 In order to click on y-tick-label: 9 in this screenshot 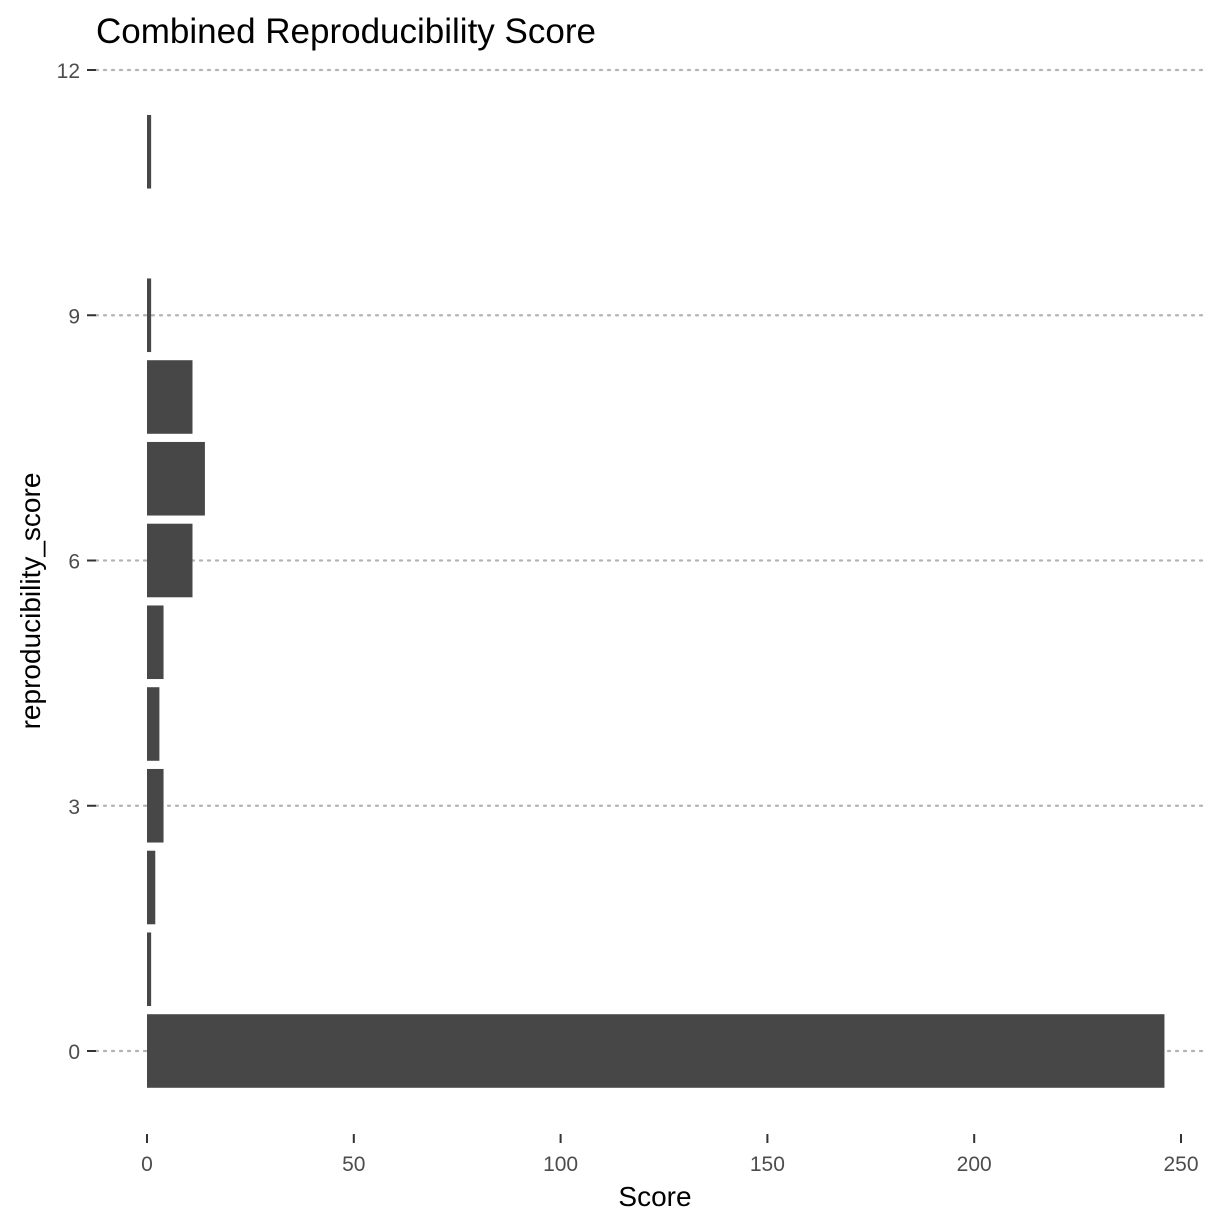, I will do `click(74, 316)`.